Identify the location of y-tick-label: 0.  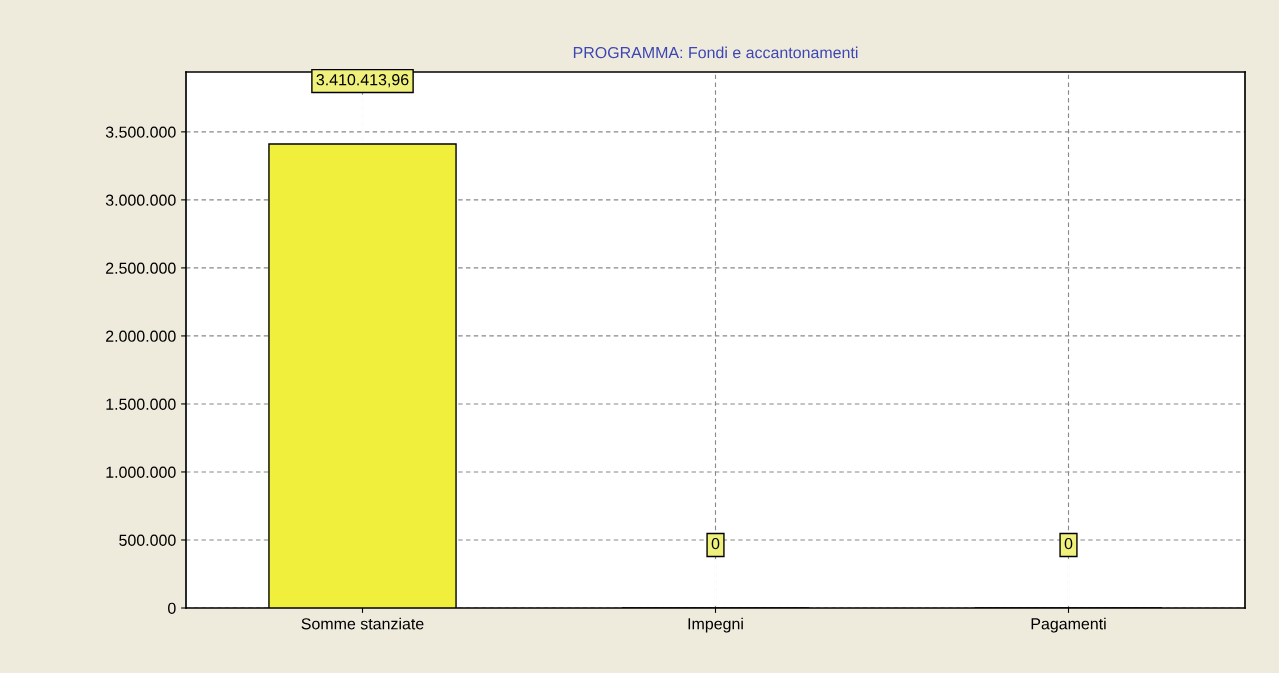
(172, 608).